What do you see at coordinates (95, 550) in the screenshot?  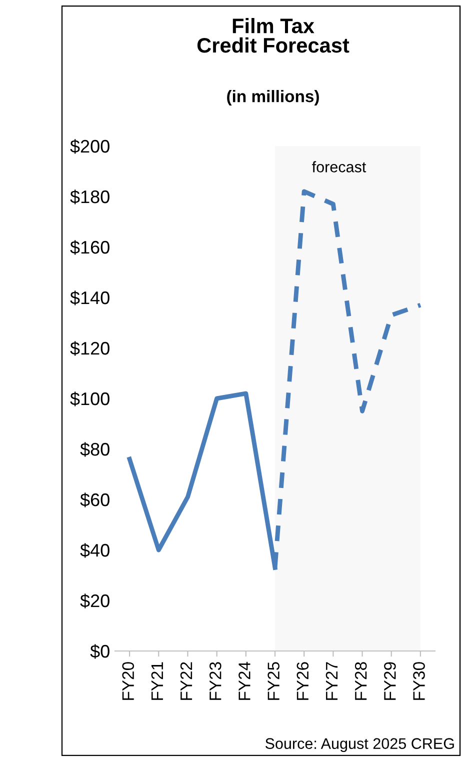 I see `y-tick-label: $40` at bounding box center [95, 550].